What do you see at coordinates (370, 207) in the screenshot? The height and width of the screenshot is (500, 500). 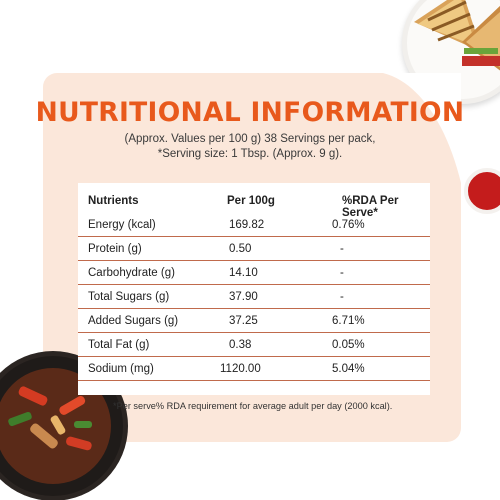 I see `header-rda: %RDA Per Serve*` at bounding box center [370, 207].